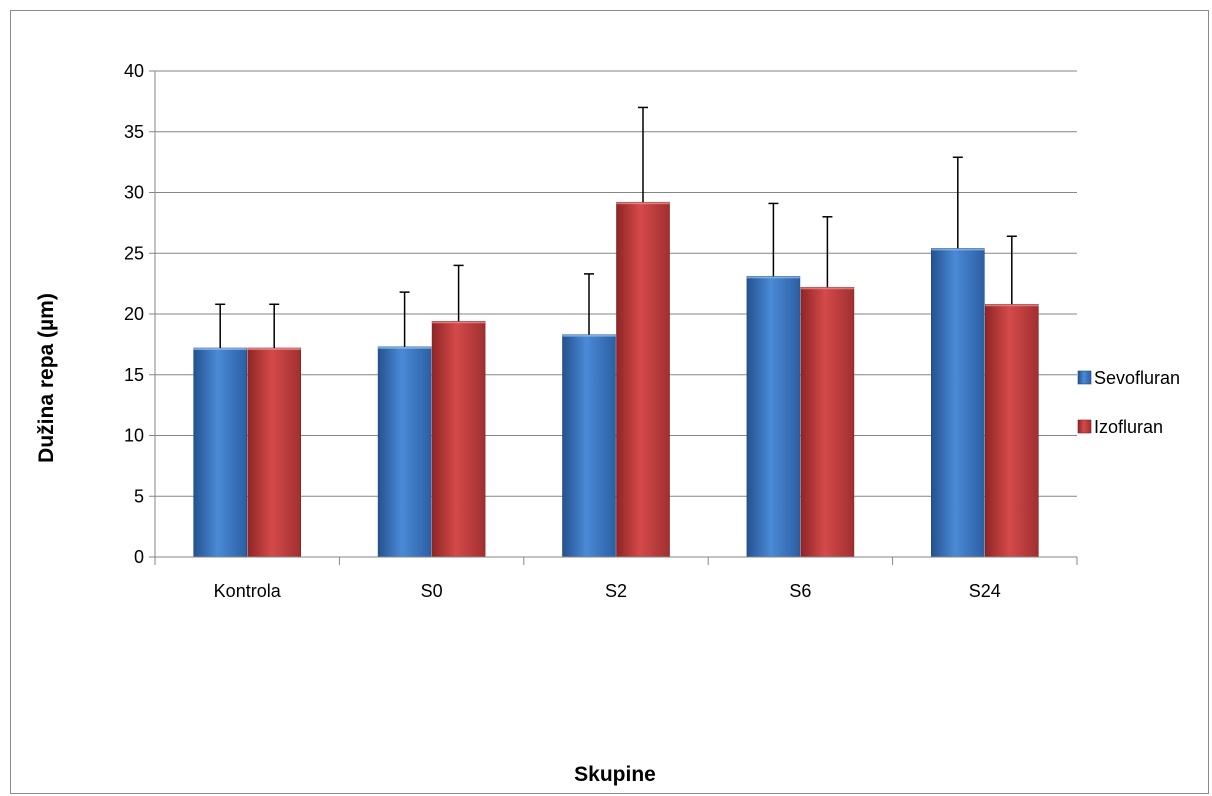  Describe the element at coordinates (134, 193) in the screenshot. I see `y-tick-label: 30` at that location.